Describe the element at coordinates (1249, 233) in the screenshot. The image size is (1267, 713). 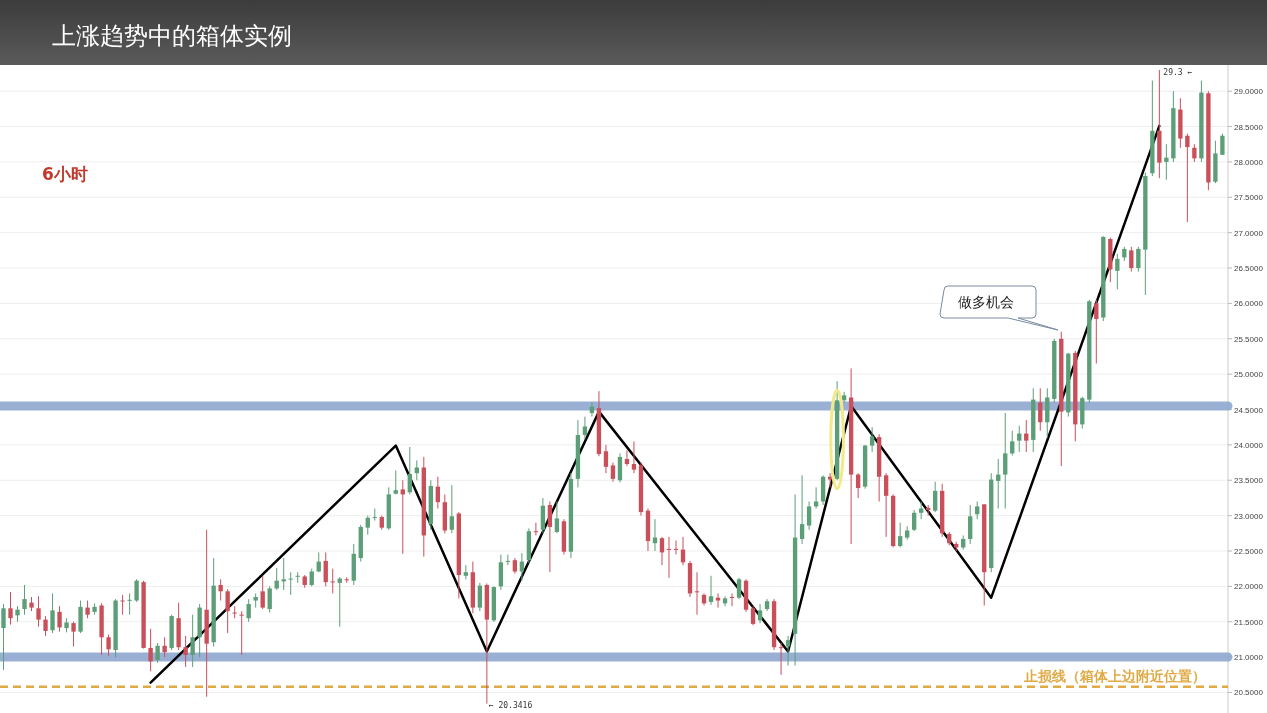
I see `y-tick-label: 27.0000` at that location.